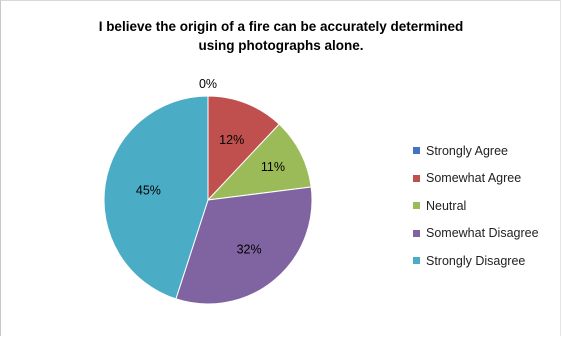  Describe the element at coordinates (273, 167) in the screenshot. I see `data-label: 11%` at that location.